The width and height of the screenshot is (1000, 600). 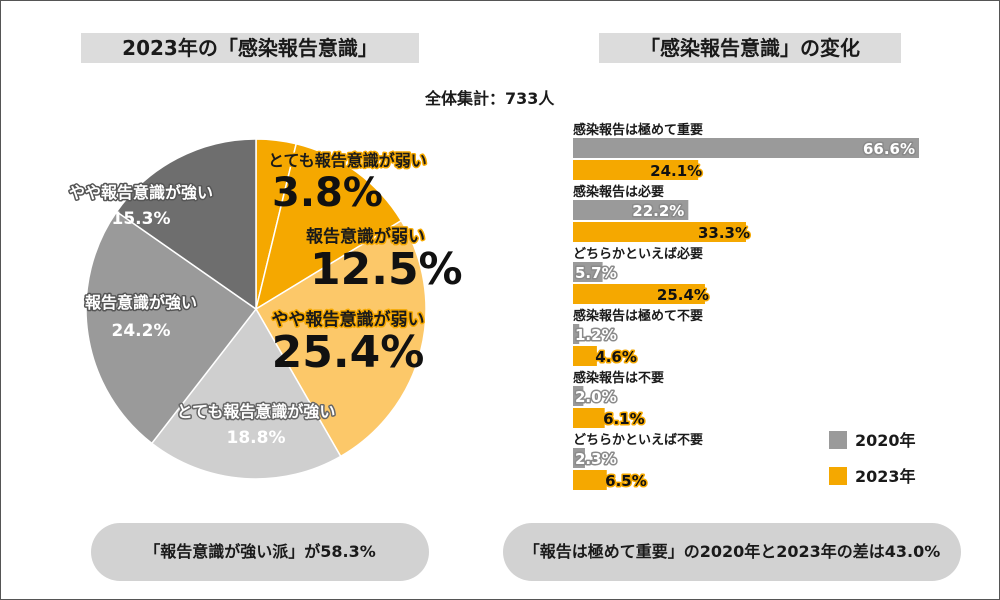 What do you see at coordinates (838, 440) in the screenshot?
I see `legend-swatch-2020` at bounding box center [838, 440].